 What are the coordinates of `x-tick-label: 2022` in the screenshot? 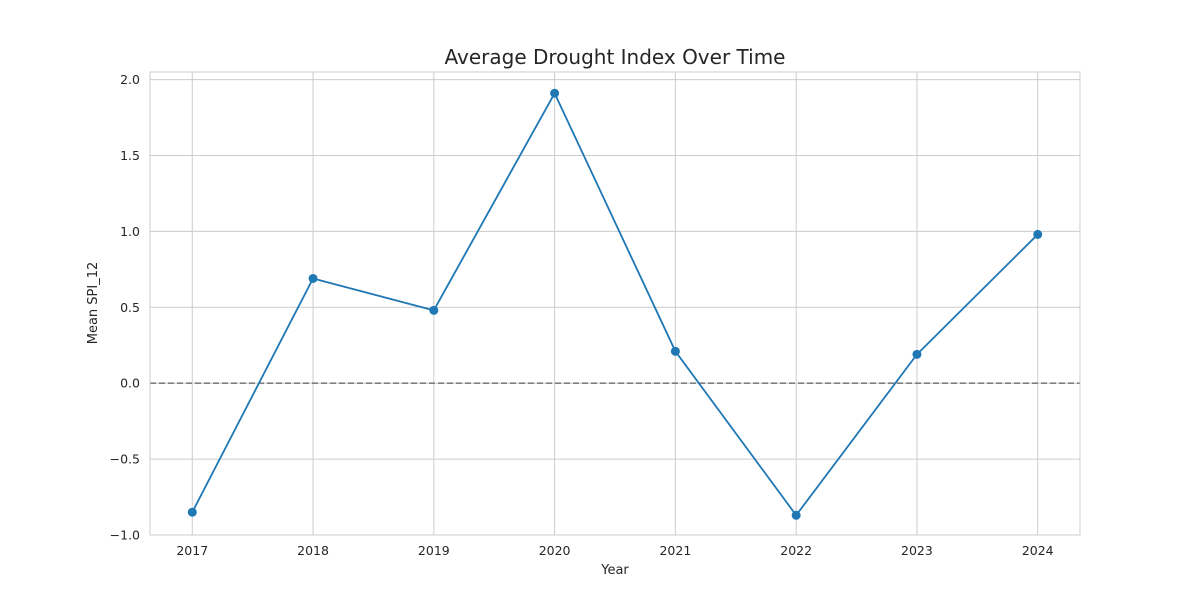 It's located at (796, 550).